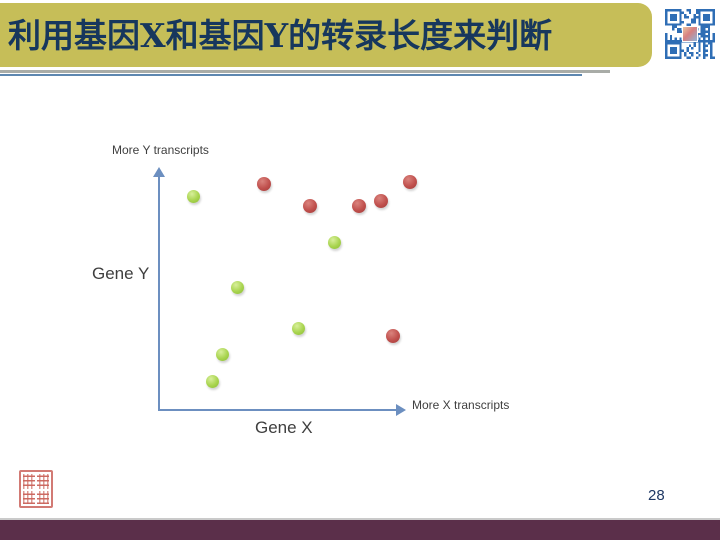 The height and width of the screenshot is (540, 720). I want to click on slide-title: 利用基因X和基因Y的转录长度来判断, so click(280, 35).